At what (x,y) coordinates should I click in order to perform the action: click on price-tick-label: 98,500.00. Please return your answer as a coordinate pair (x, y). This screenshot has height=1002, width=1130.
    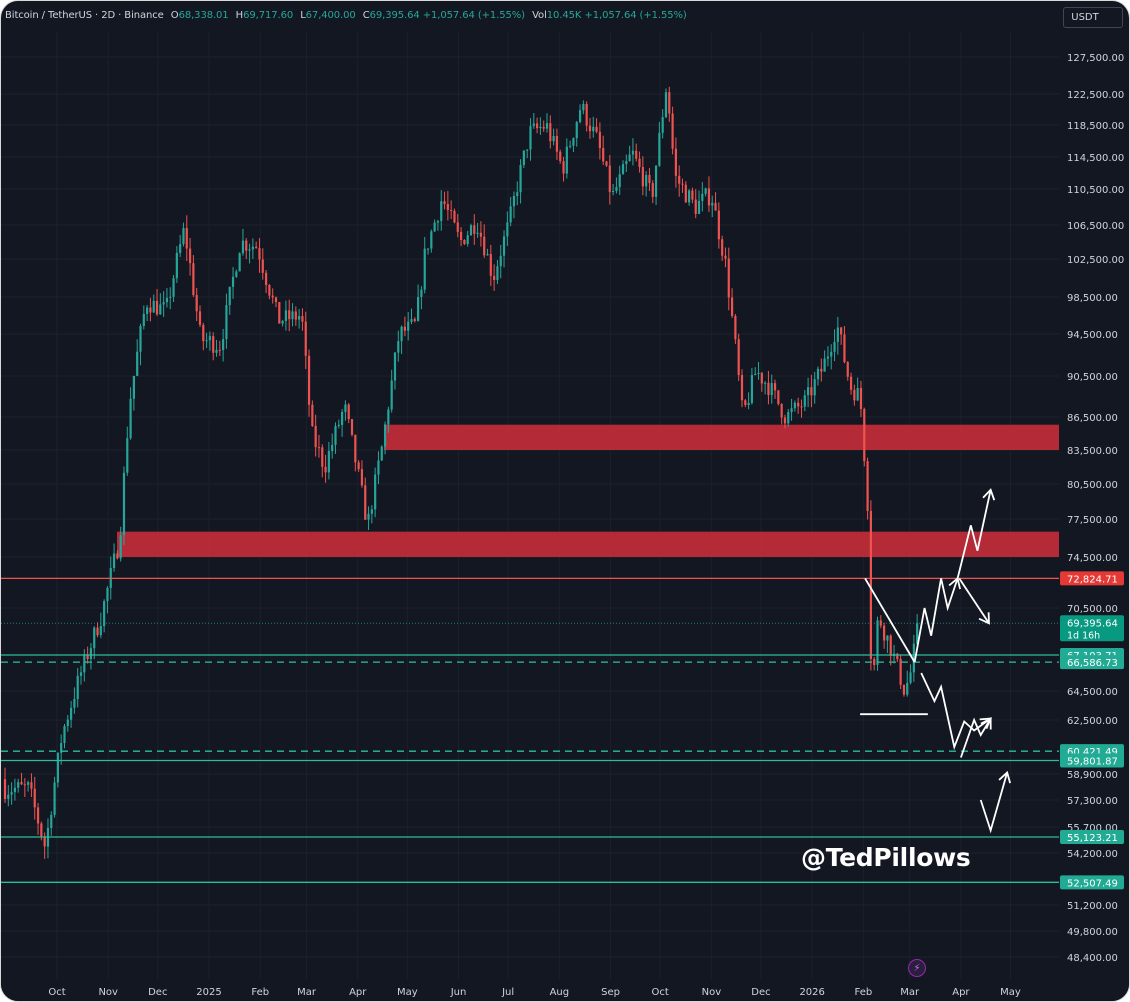
    Looking at the image, I should click on (1092, 298).